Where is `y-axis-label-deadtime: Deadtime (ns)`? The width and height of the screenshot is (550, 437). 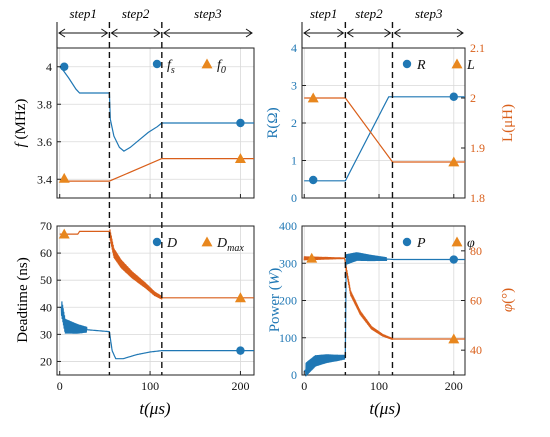 y-axis-label-deadtime: Deadtime (ns) is located at coordinates (23, 299).